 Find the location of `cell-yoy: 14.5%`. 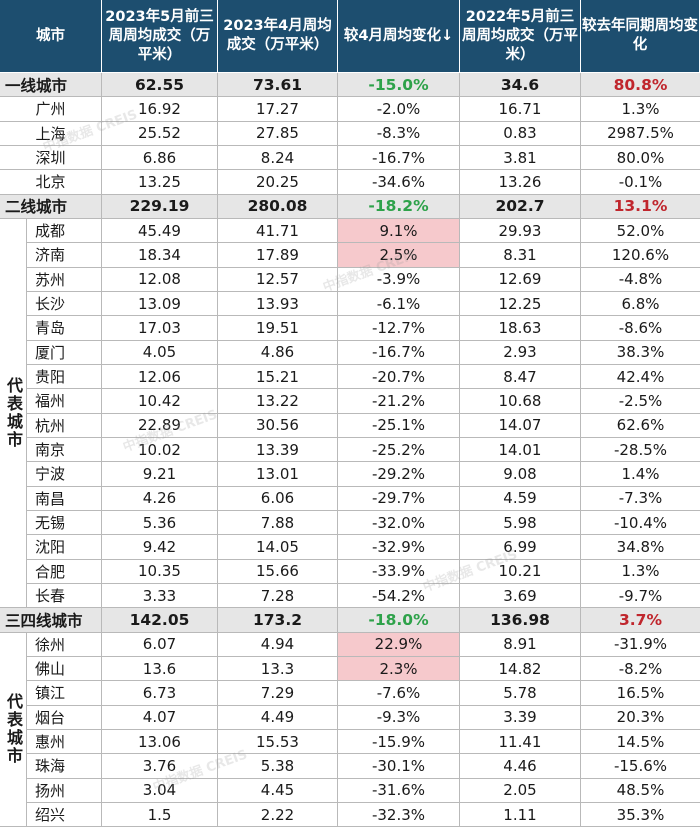

cell-yoy: 14.5% is located at coordinates (640, 742).